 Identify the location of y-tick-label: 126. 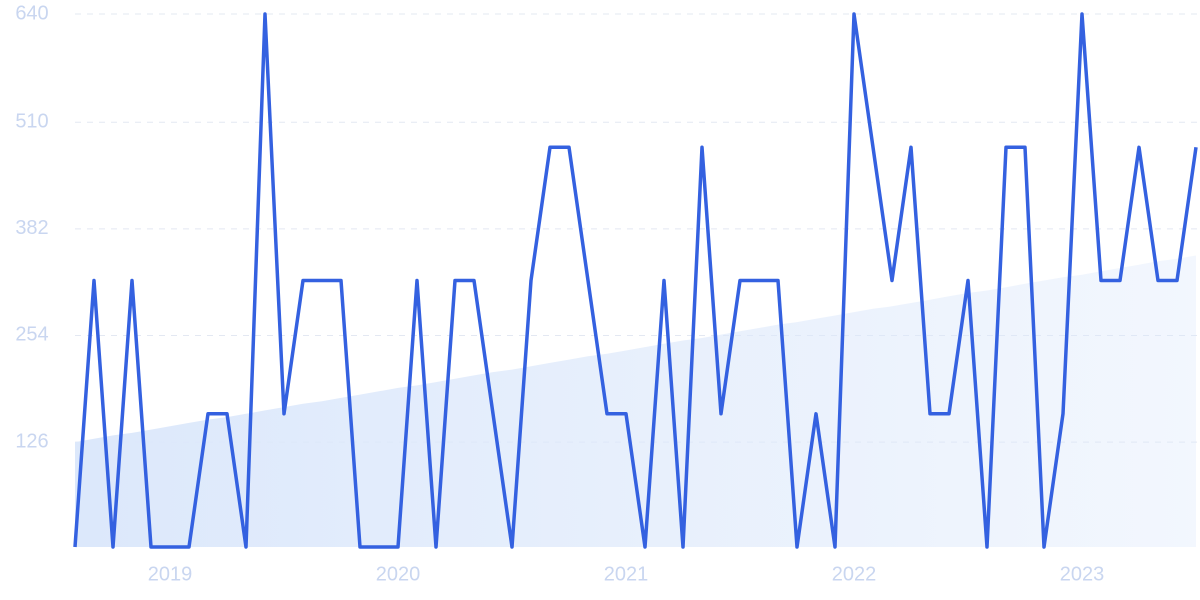
(31, 441).